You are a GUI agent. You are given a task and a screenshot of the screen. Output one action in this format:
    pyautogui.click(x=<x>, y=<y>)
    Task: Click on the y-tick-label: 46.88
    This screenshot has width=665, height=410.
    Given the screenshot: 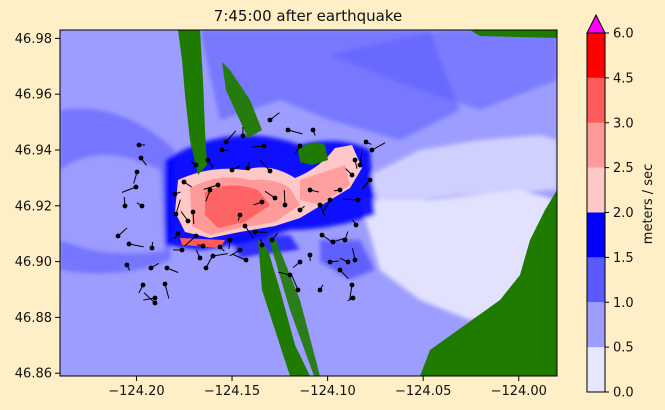 What is the action you would take?
    pyautogui.click(x=33, y=318)
    